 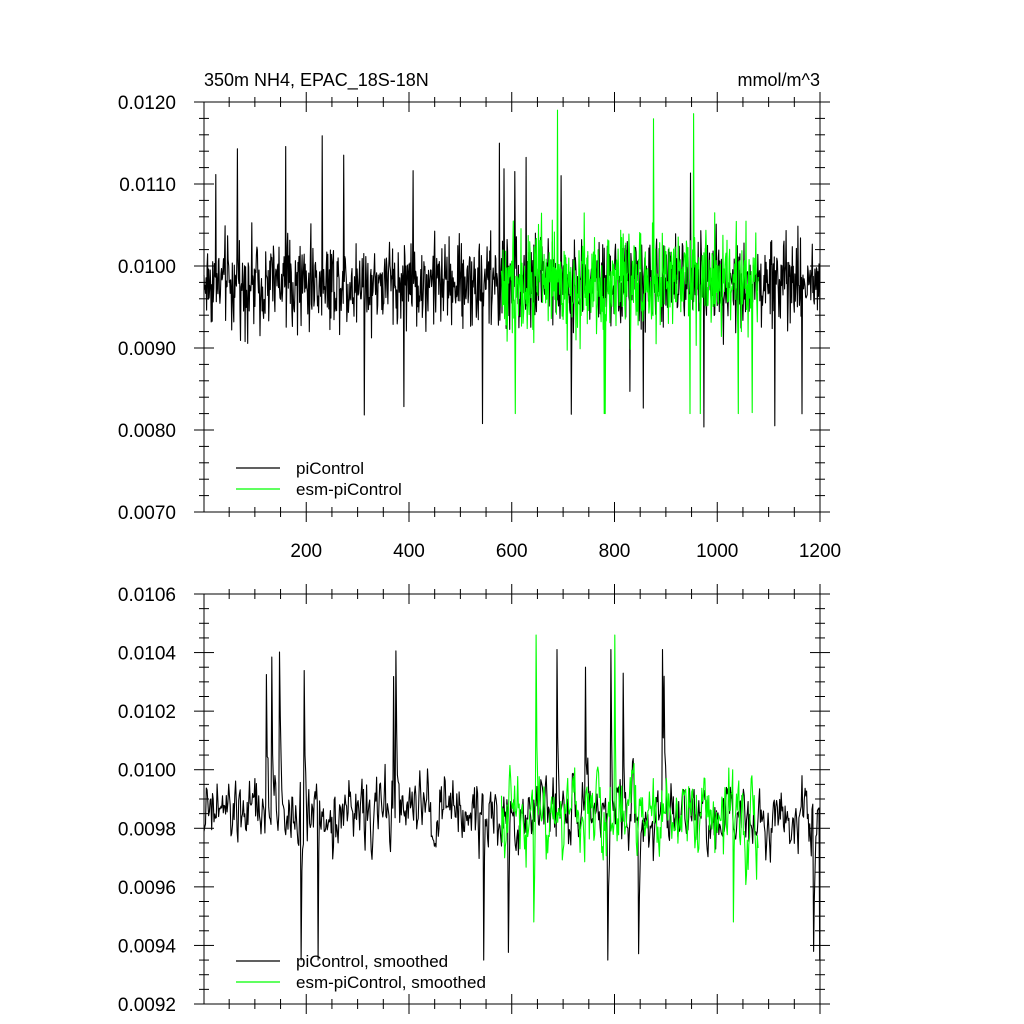 What do you see at coordinates (147, 712) in the screenshot?
I see `y-tick-label: 0.0102` at bounding box center [147, 712].